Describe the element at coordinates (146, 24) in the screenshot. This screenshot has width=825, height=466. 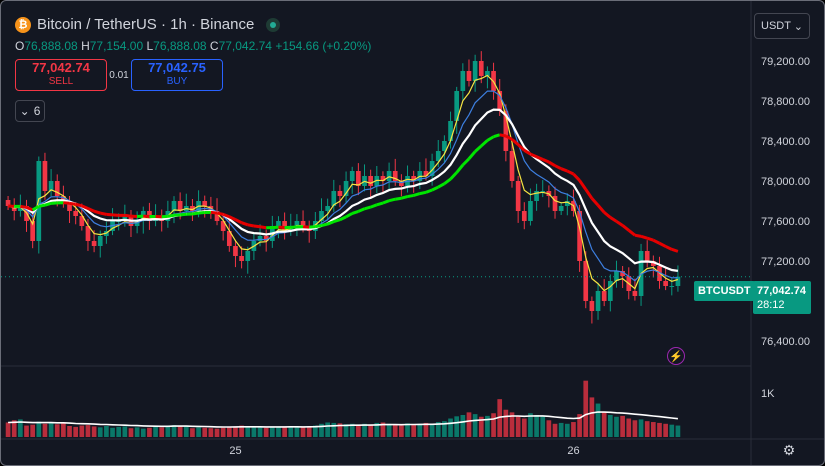
I see `symbol-title: Bitcoin / TetherUS · 1h · Binance` at that location.